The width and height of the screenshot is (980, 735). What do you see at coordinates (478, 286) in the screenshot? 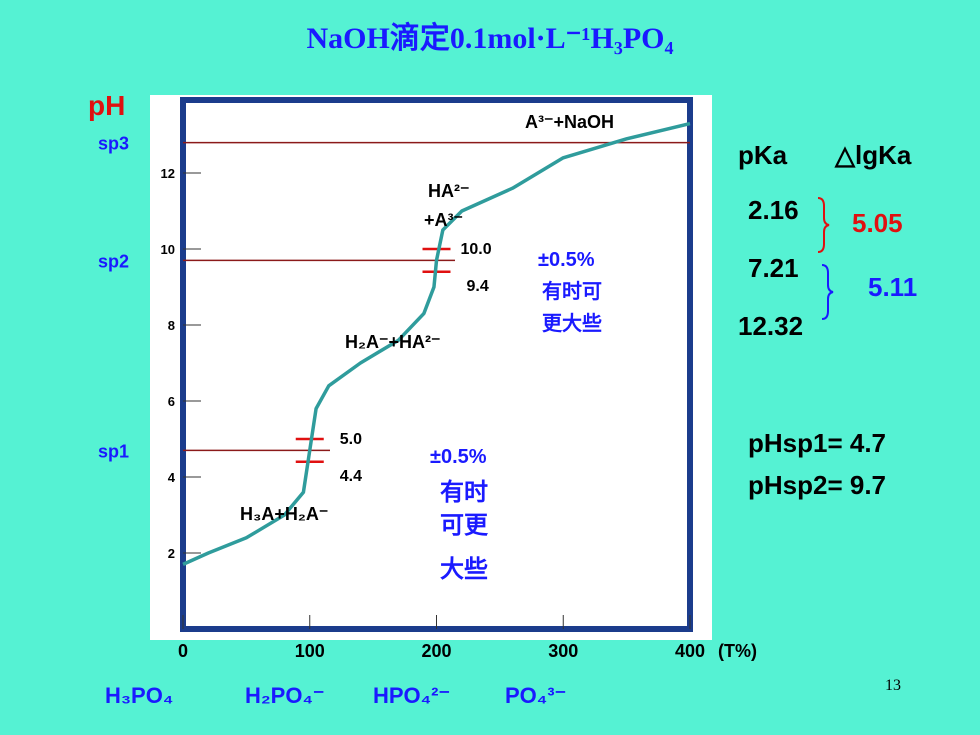
I see `tolerance-label: 9.4` at bounding box center [478, 286].